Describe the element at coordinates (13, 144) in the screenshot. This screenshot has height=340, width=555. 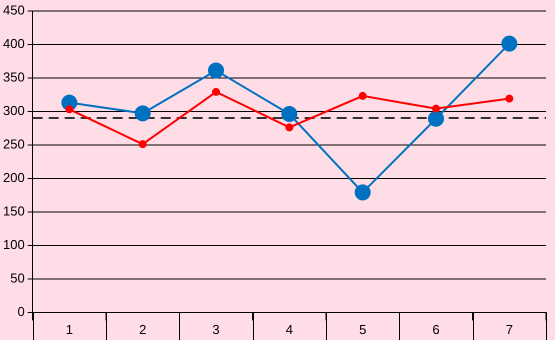
I see `y-tick-label: 250` at that location.